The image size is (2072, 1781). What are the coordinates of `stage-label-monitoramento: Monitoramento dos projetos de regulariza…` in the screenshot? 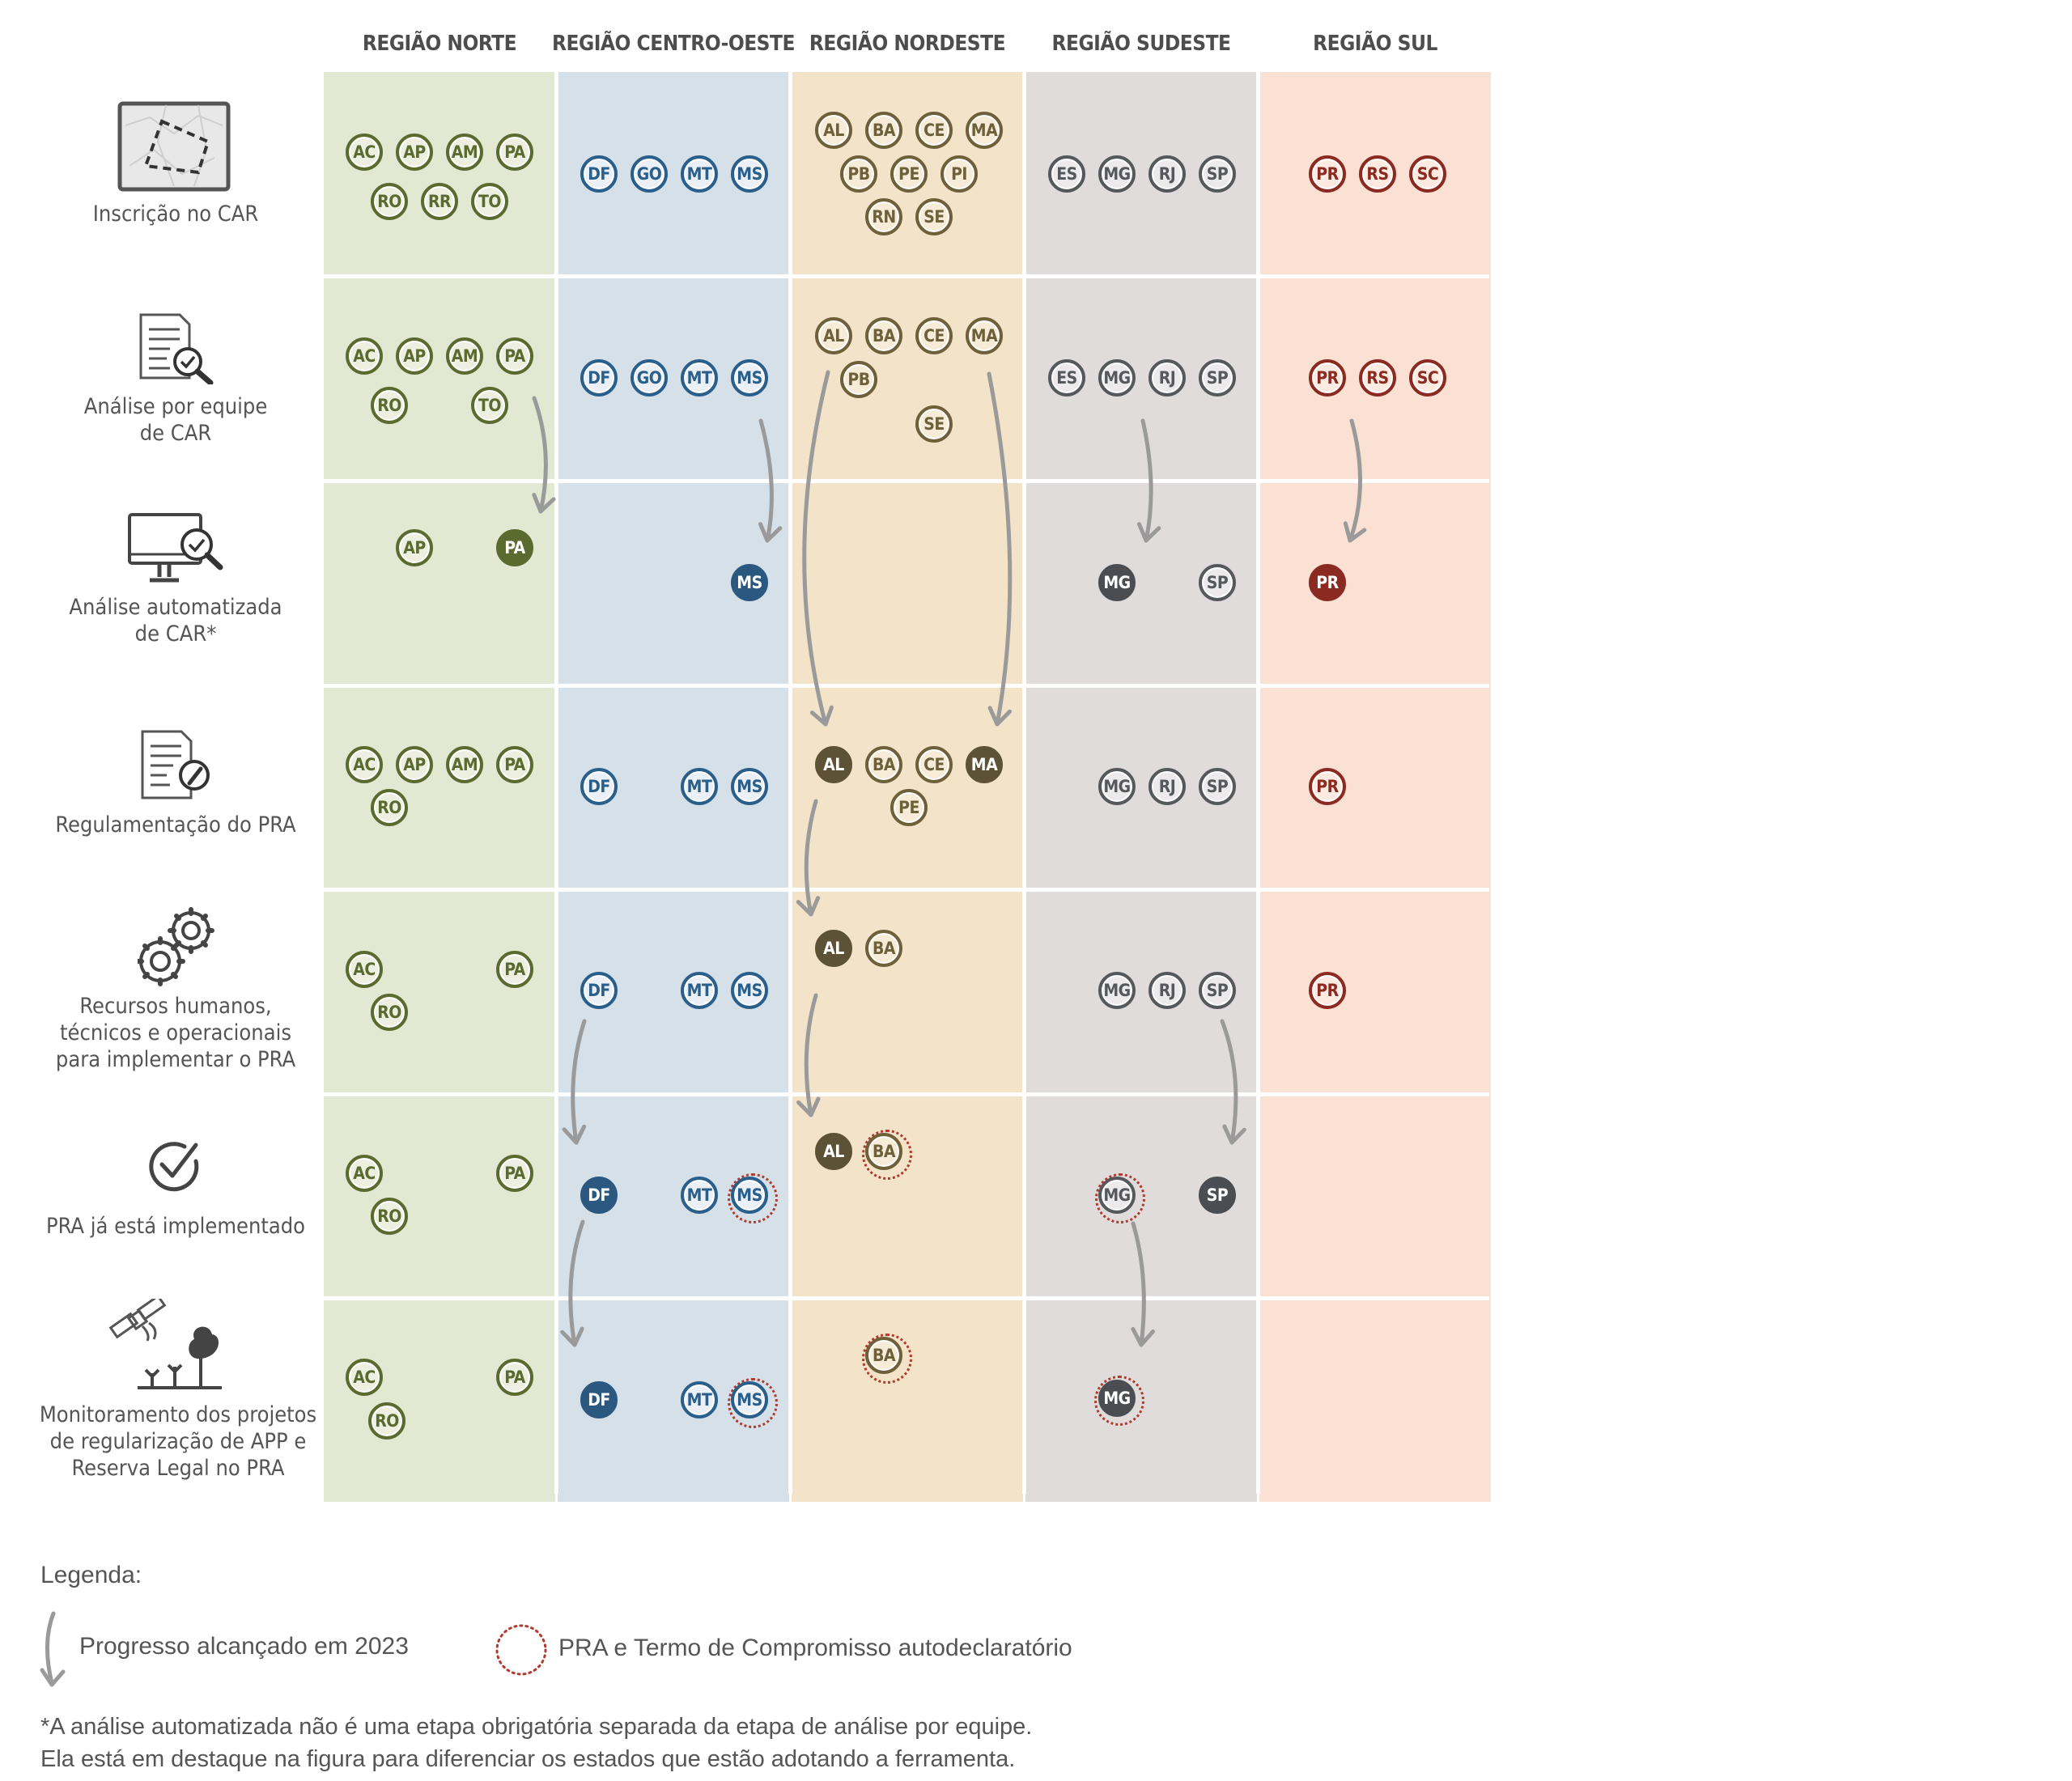 It's located at (178, 1441).